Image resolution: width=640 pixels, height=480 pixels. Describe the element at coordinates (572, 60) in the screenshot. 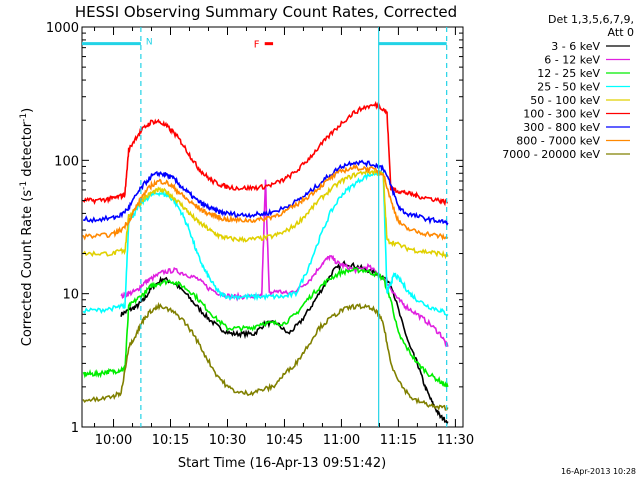

I see `legend-label-6-12-kev: 6 - 12 keV` at that location.